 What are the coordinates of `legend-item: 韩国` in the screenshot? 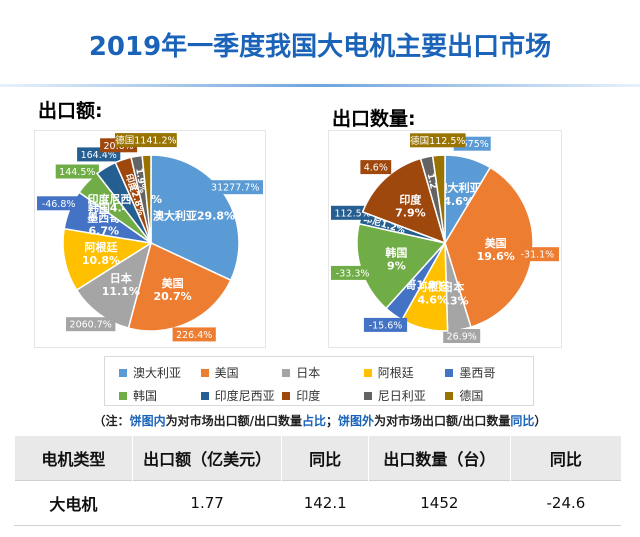 It's located at (160, 395).